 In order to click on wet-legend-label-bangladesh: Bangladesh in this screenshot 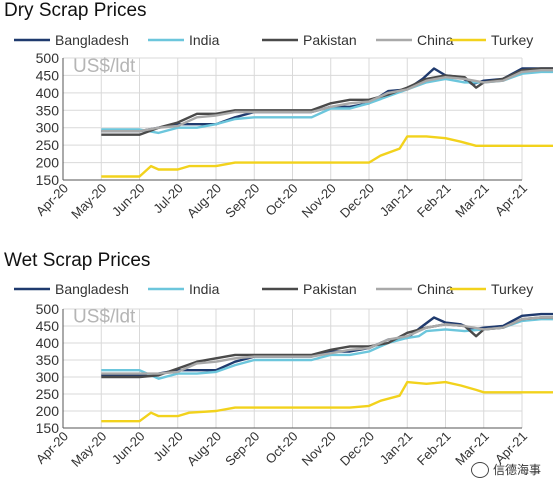, I will do `click(92, 289)`.